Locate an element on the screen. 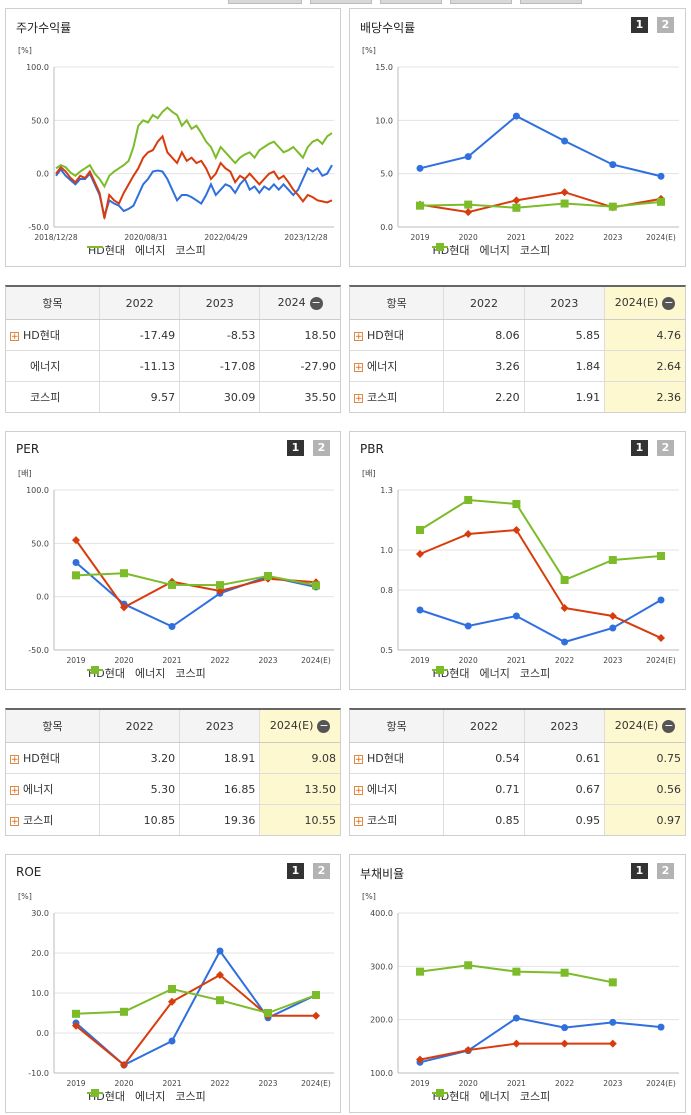 The image size is (691, 1115). table-cell: 18.91 is located at coordinates (220, 758).